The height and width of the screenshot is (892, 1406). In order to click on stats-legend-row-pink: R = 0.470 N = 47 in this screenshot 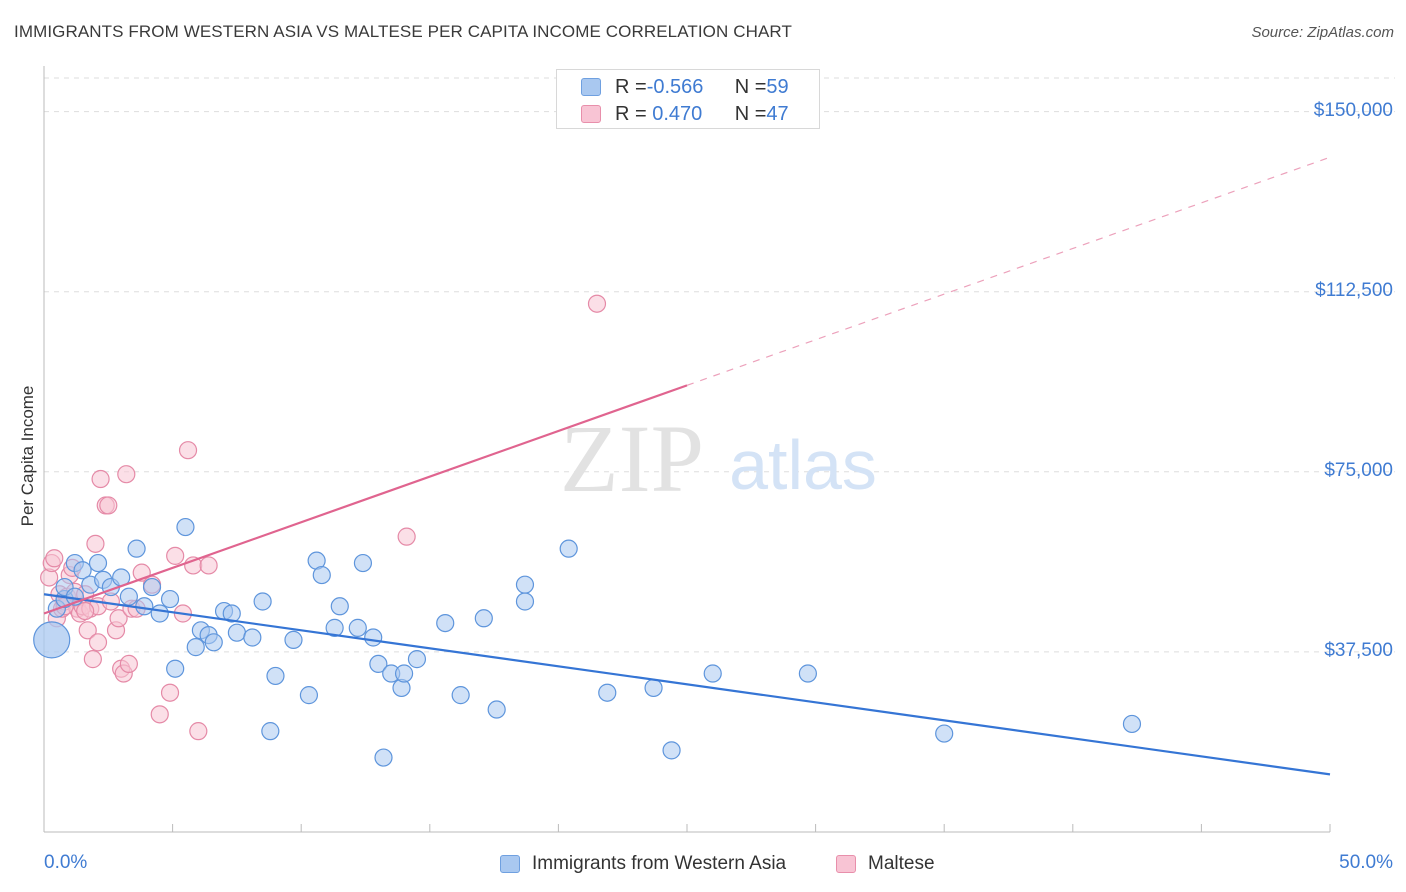, I will do `click(685, 114)`.